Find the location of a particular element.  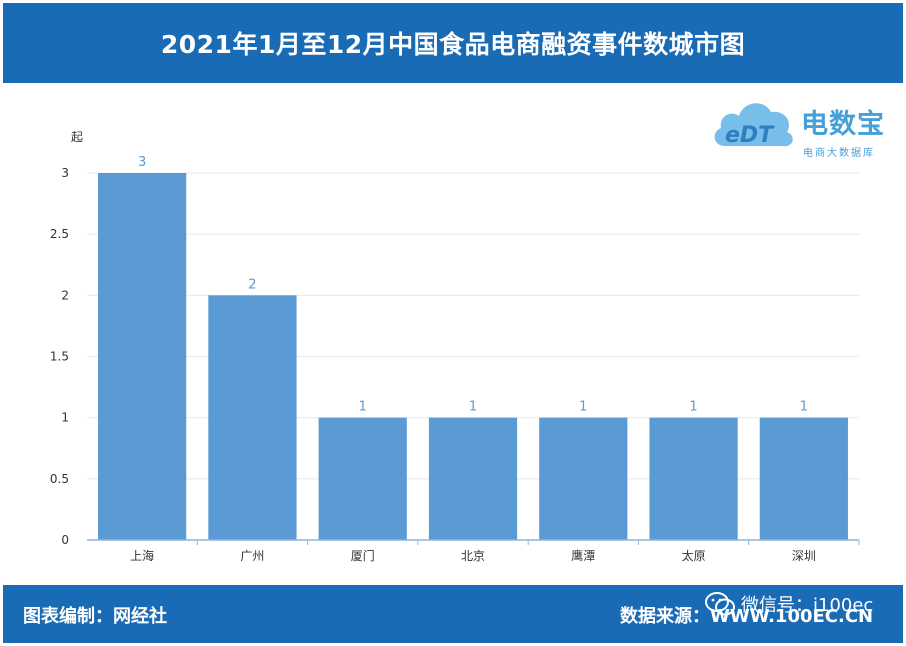

edt-logo: eDT 电数宝 电商大数据库 is located at coordinates (806, 125).